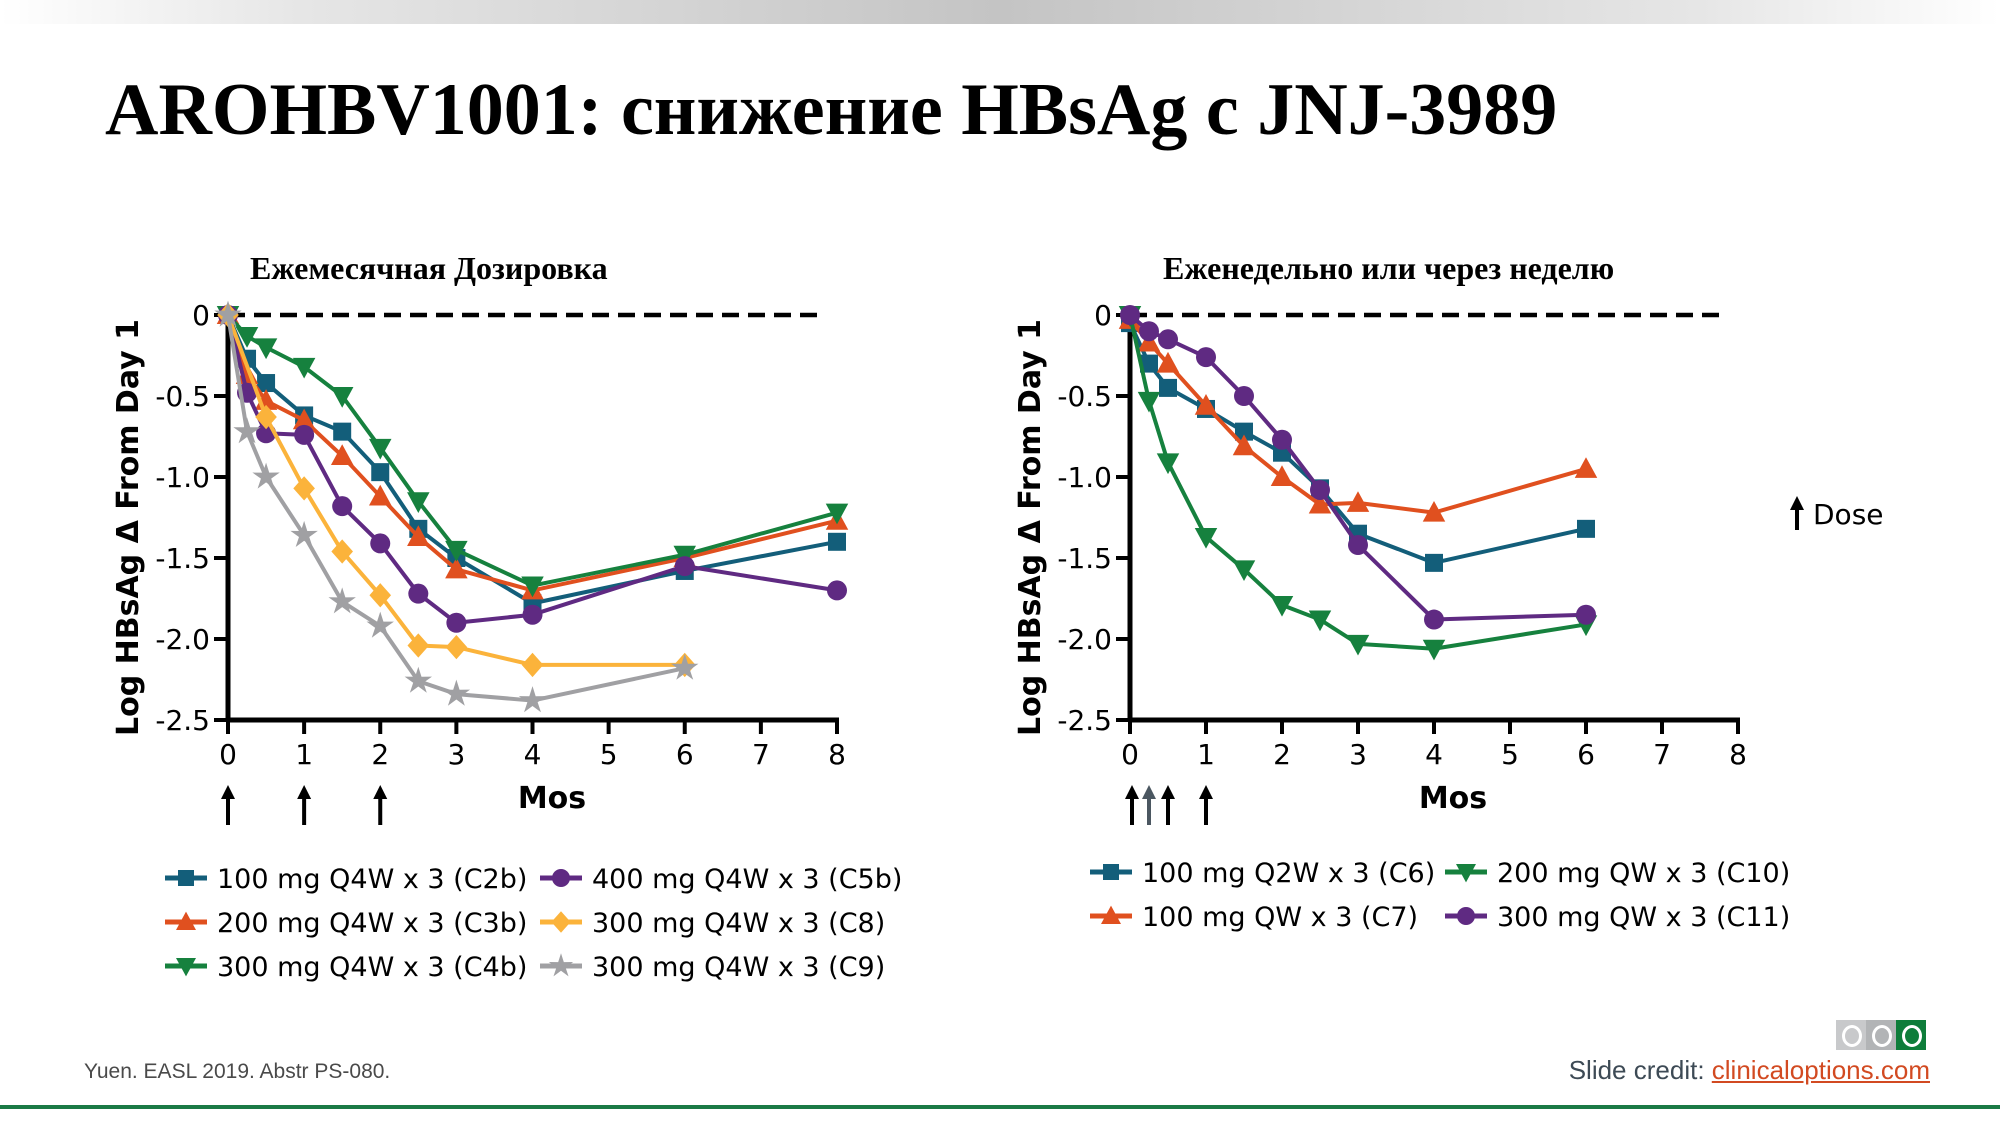 The image size is (2000, 1125). What do you see at coordinates (1466, 873) in the screenshot?
I see `legend-marker-triangle-down` at bounding box center [1466, 873].